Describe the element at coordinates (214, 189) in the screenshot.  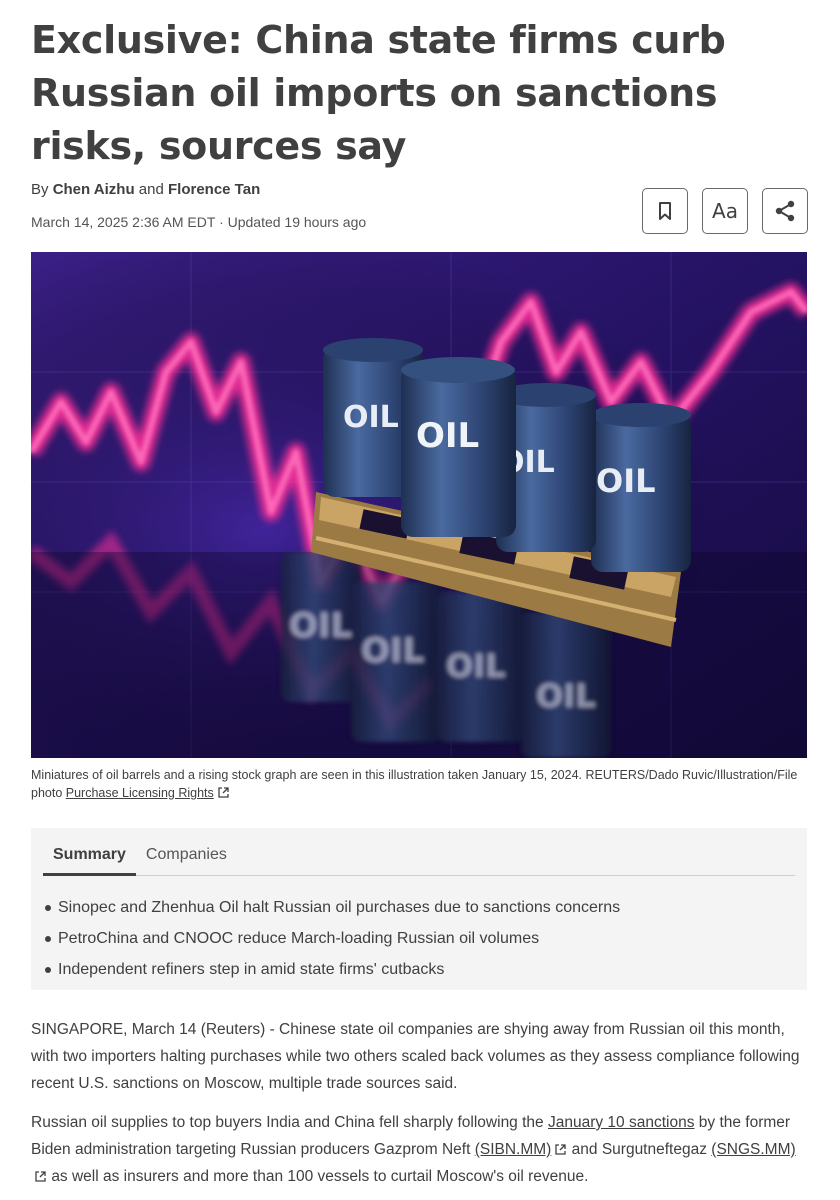
I see `author-link-florence-tan: Florence Tan` at that location.